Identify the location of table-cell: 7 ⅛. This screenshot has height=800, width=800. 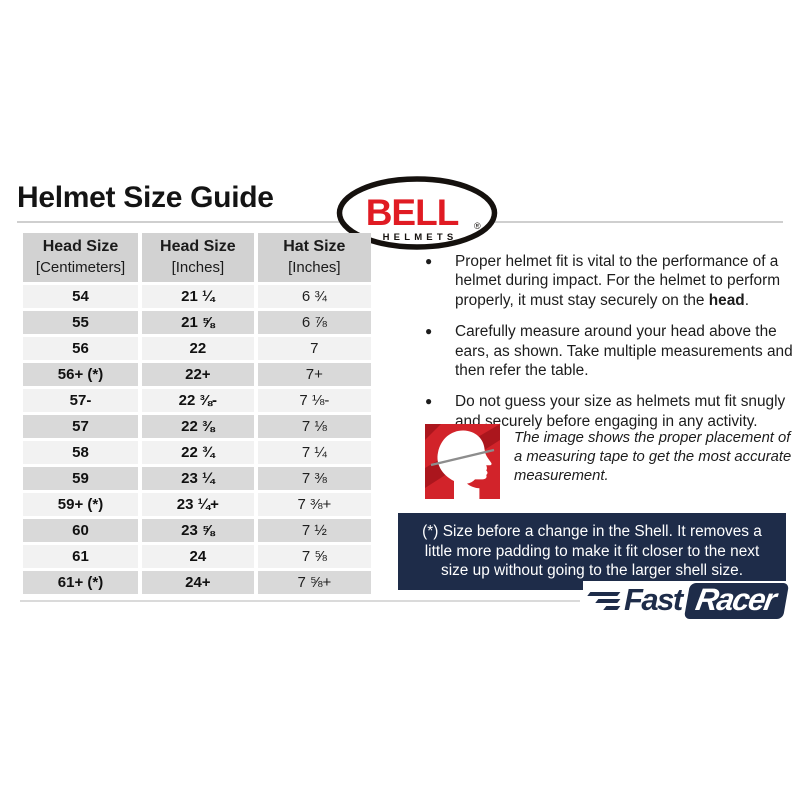
(314, 427).